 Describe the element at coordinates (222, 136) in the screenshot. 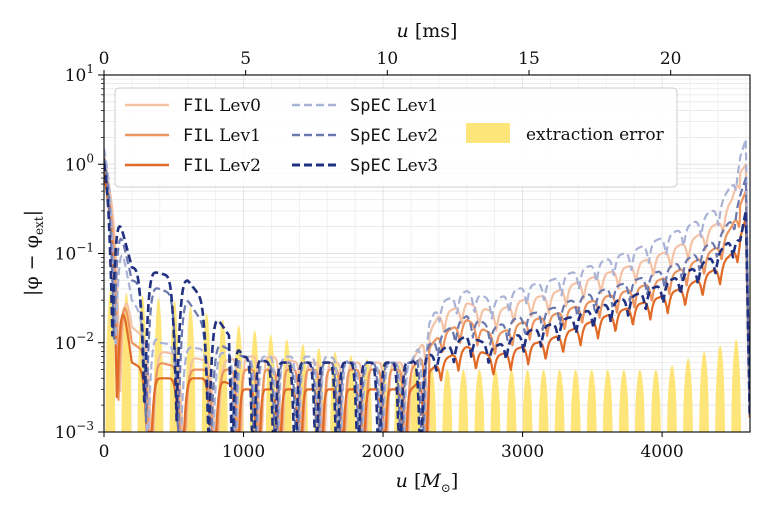

I see `legend-label: FIL Lev1` at that location.